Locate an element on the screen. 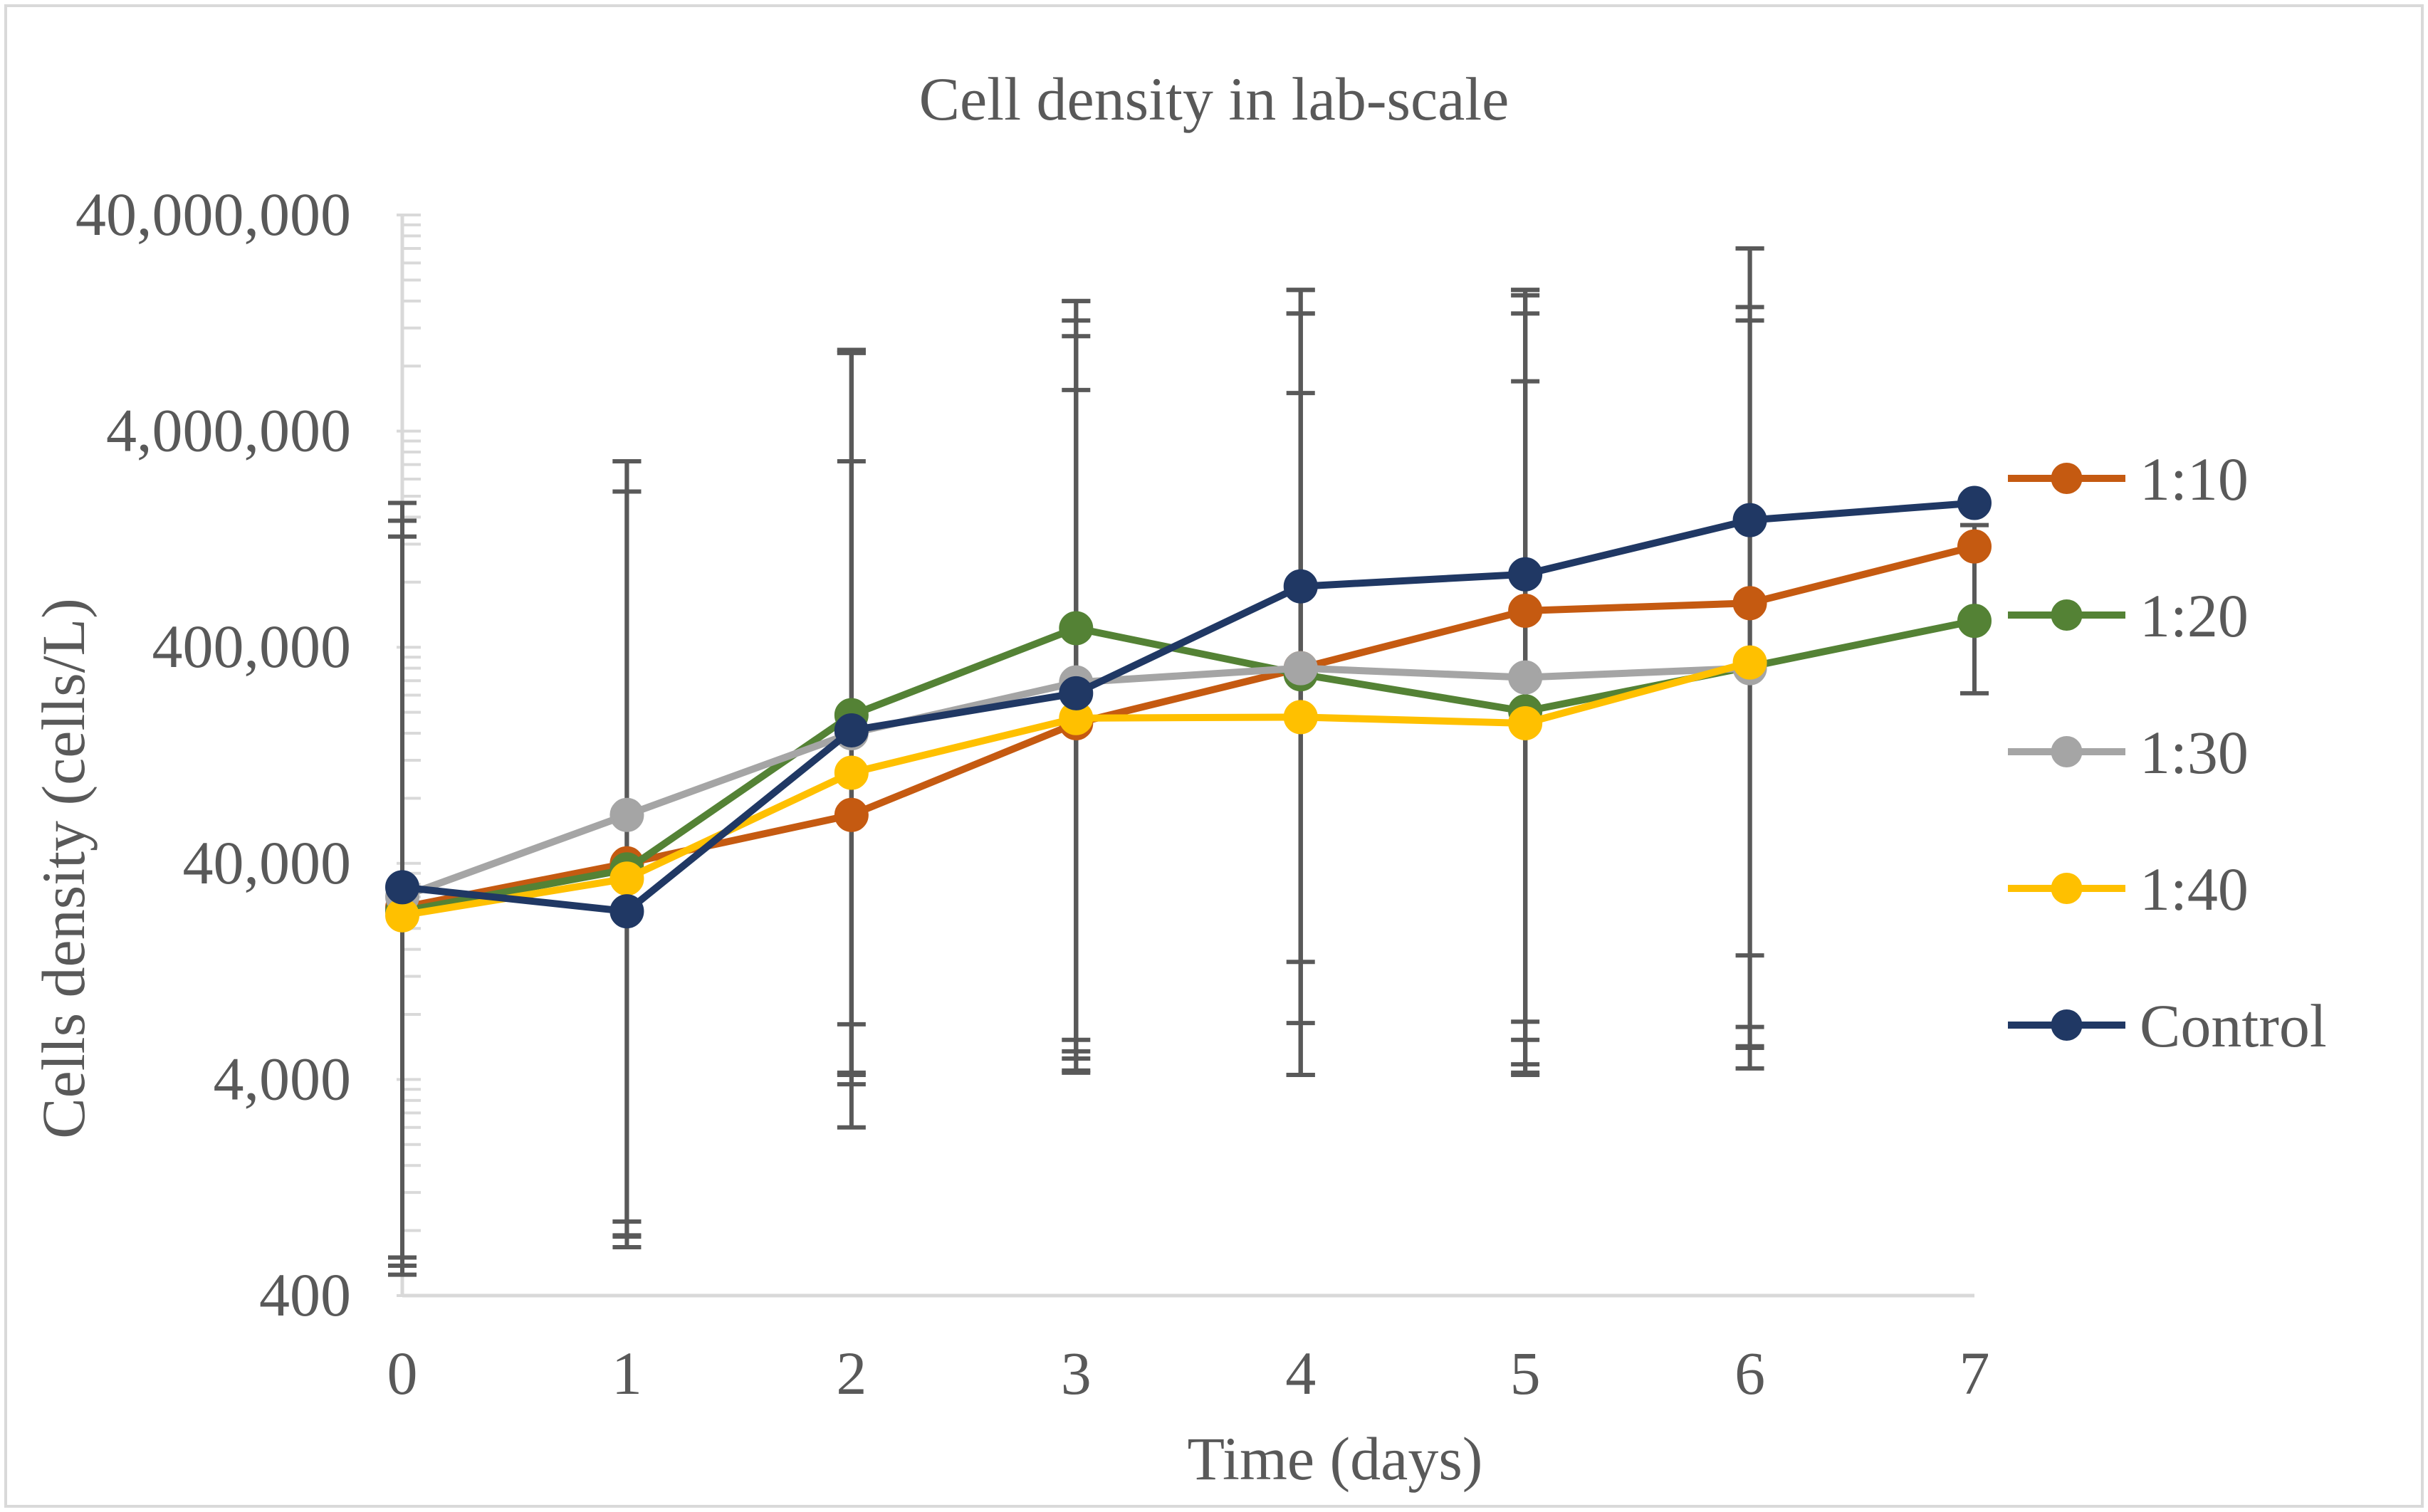 The image size is (2428, 1512). legend-item-1-40: 1:40 is located at coordinates (2128, 889).